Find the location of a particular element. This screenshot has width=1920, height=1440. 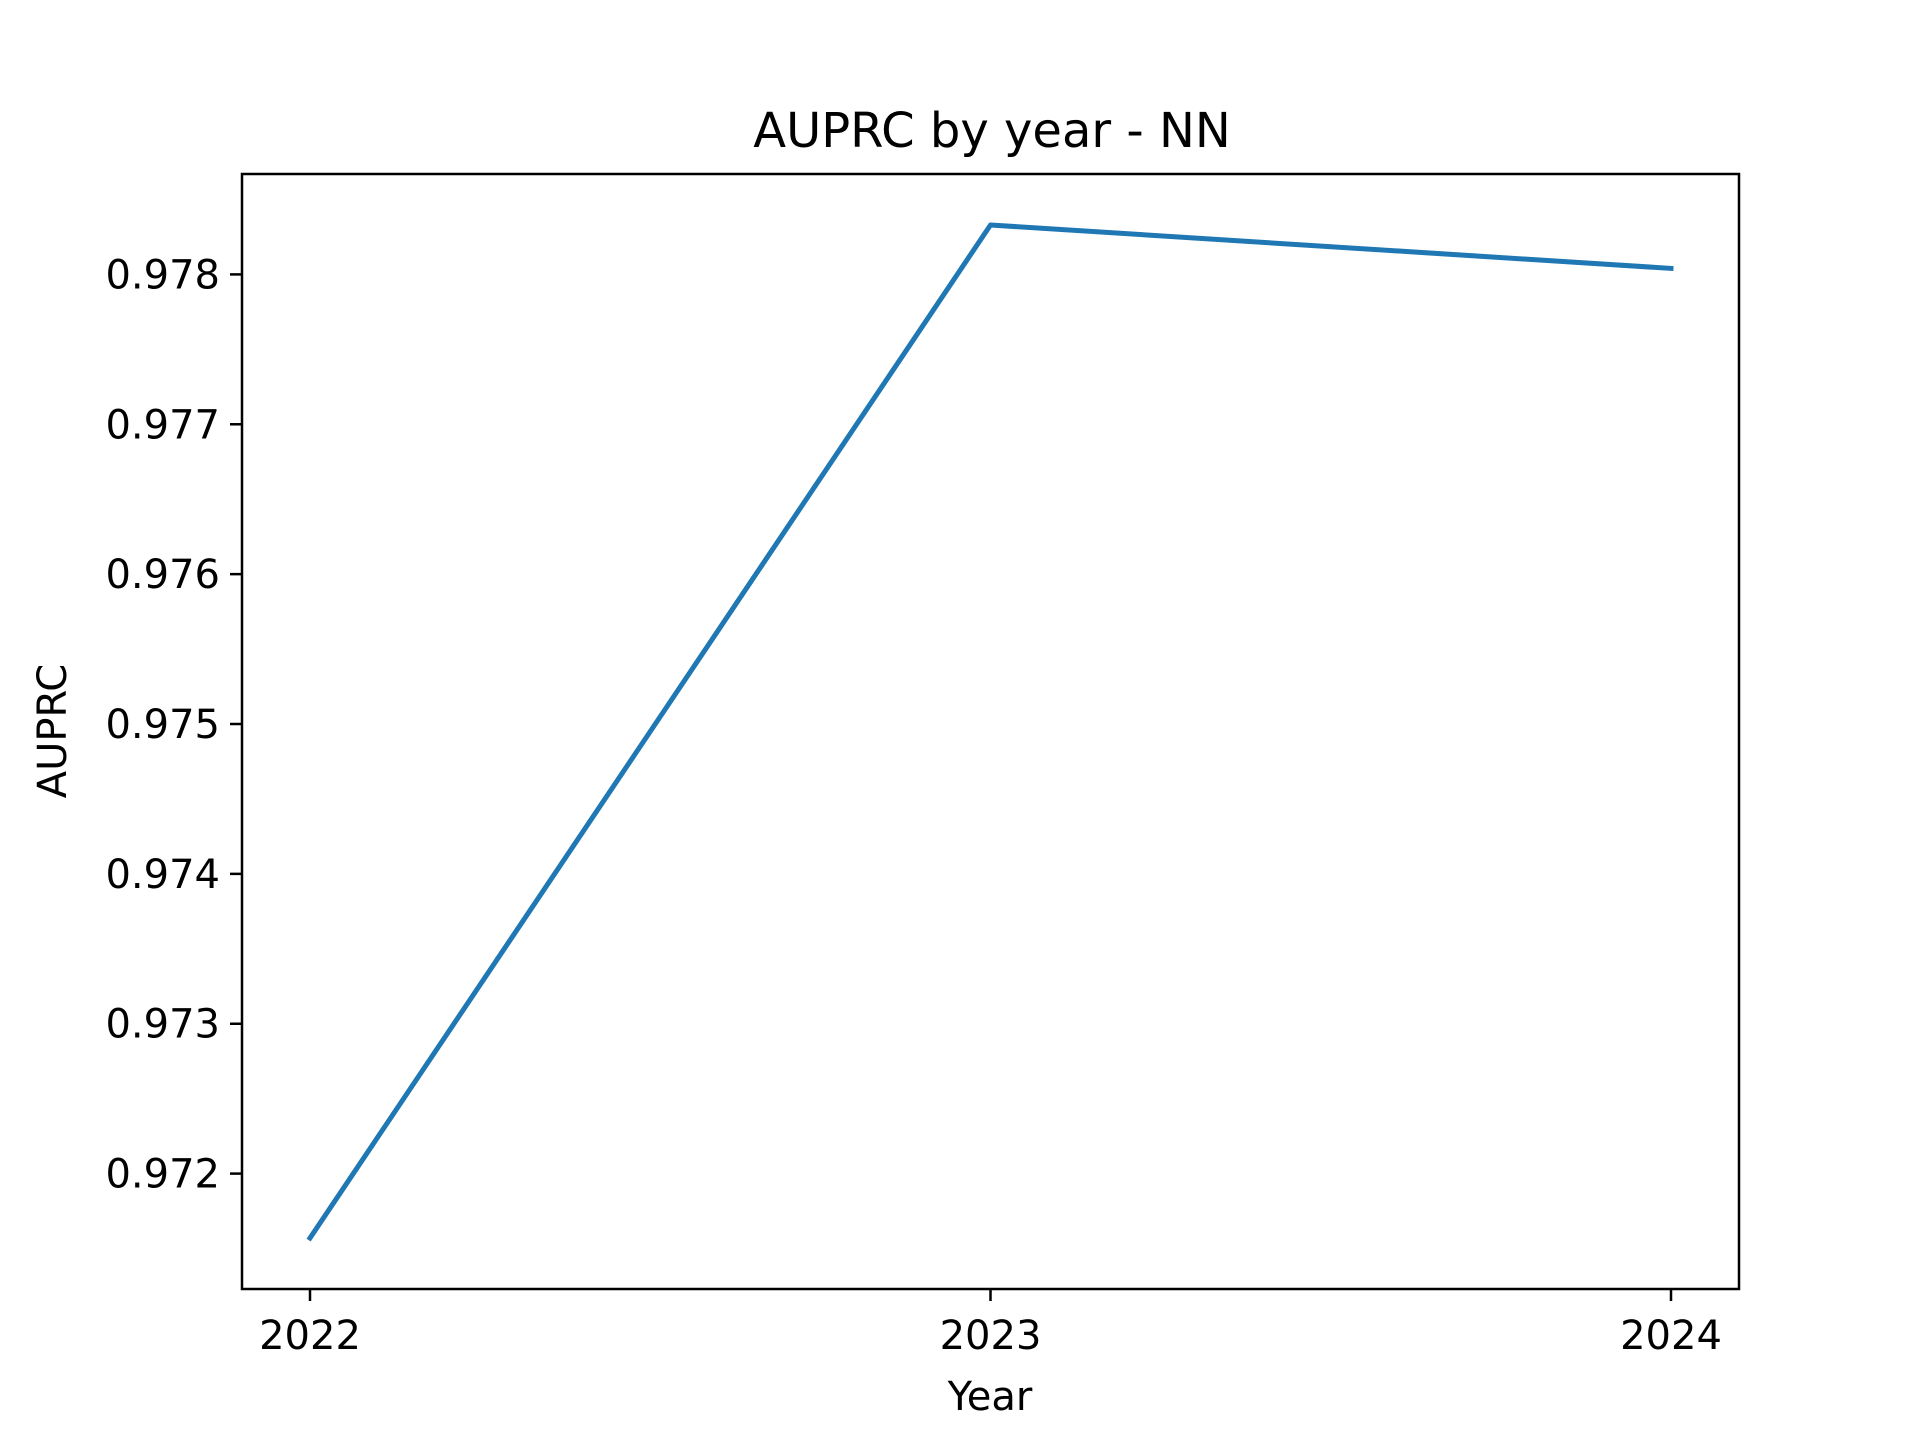

x-tick-label: 2023 is located at coordinates (991, 1336).